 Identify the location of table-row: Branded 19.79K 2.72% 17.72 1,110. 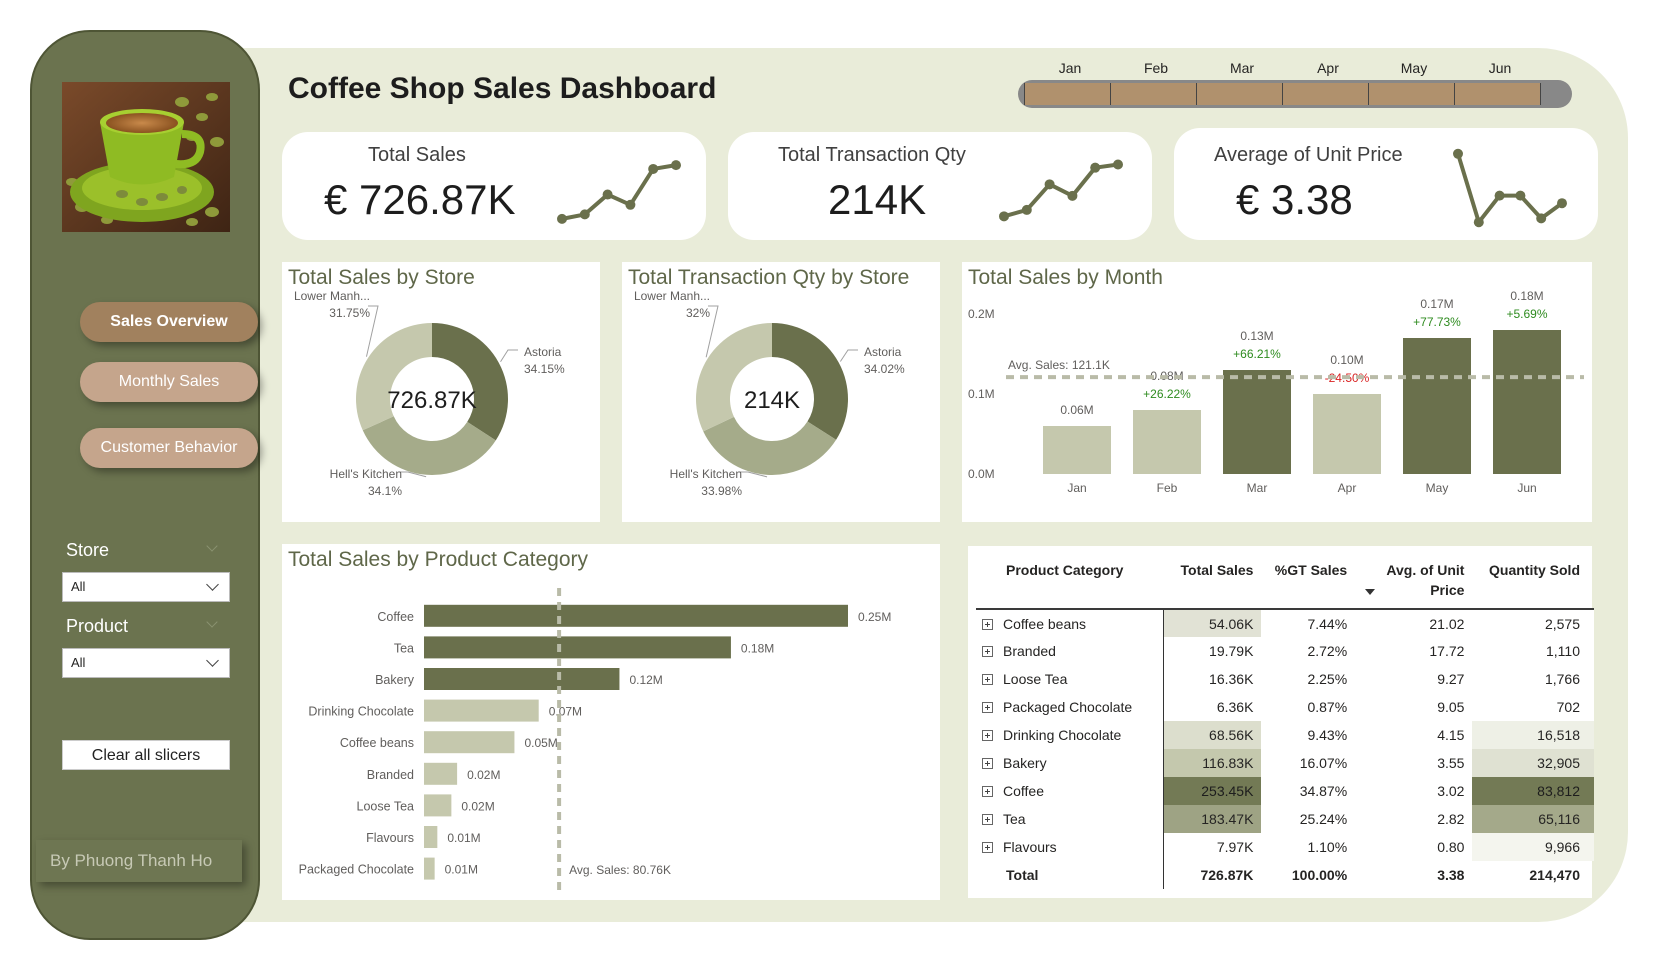
(1285, 651).